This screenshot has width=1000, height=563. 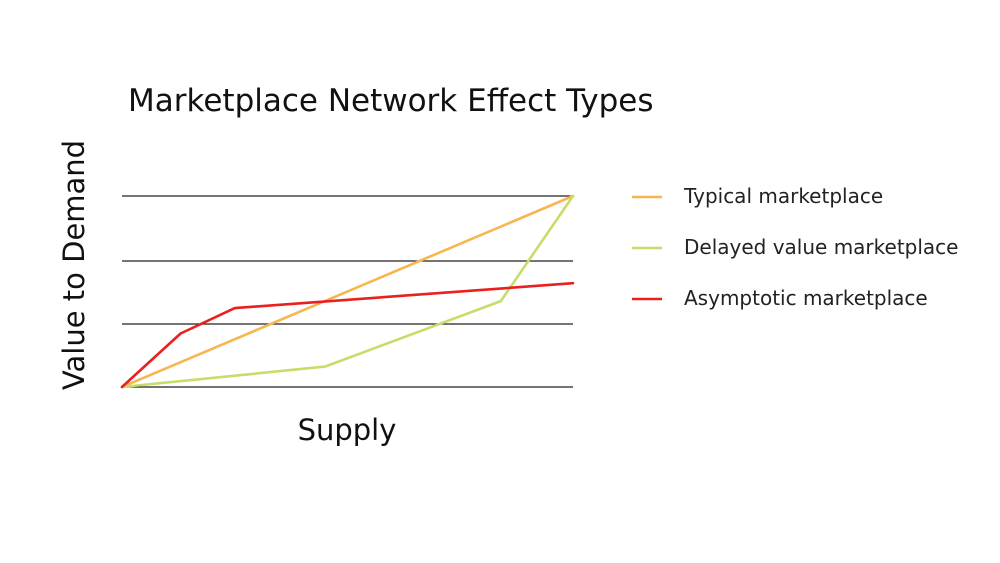 I want to click on x-axis-label: Supply, so click(x=347, y=430).